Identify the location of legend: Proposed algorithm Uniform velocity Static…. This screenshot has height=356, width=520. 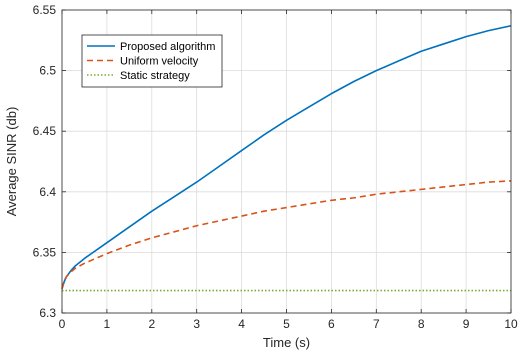
(152, 61).